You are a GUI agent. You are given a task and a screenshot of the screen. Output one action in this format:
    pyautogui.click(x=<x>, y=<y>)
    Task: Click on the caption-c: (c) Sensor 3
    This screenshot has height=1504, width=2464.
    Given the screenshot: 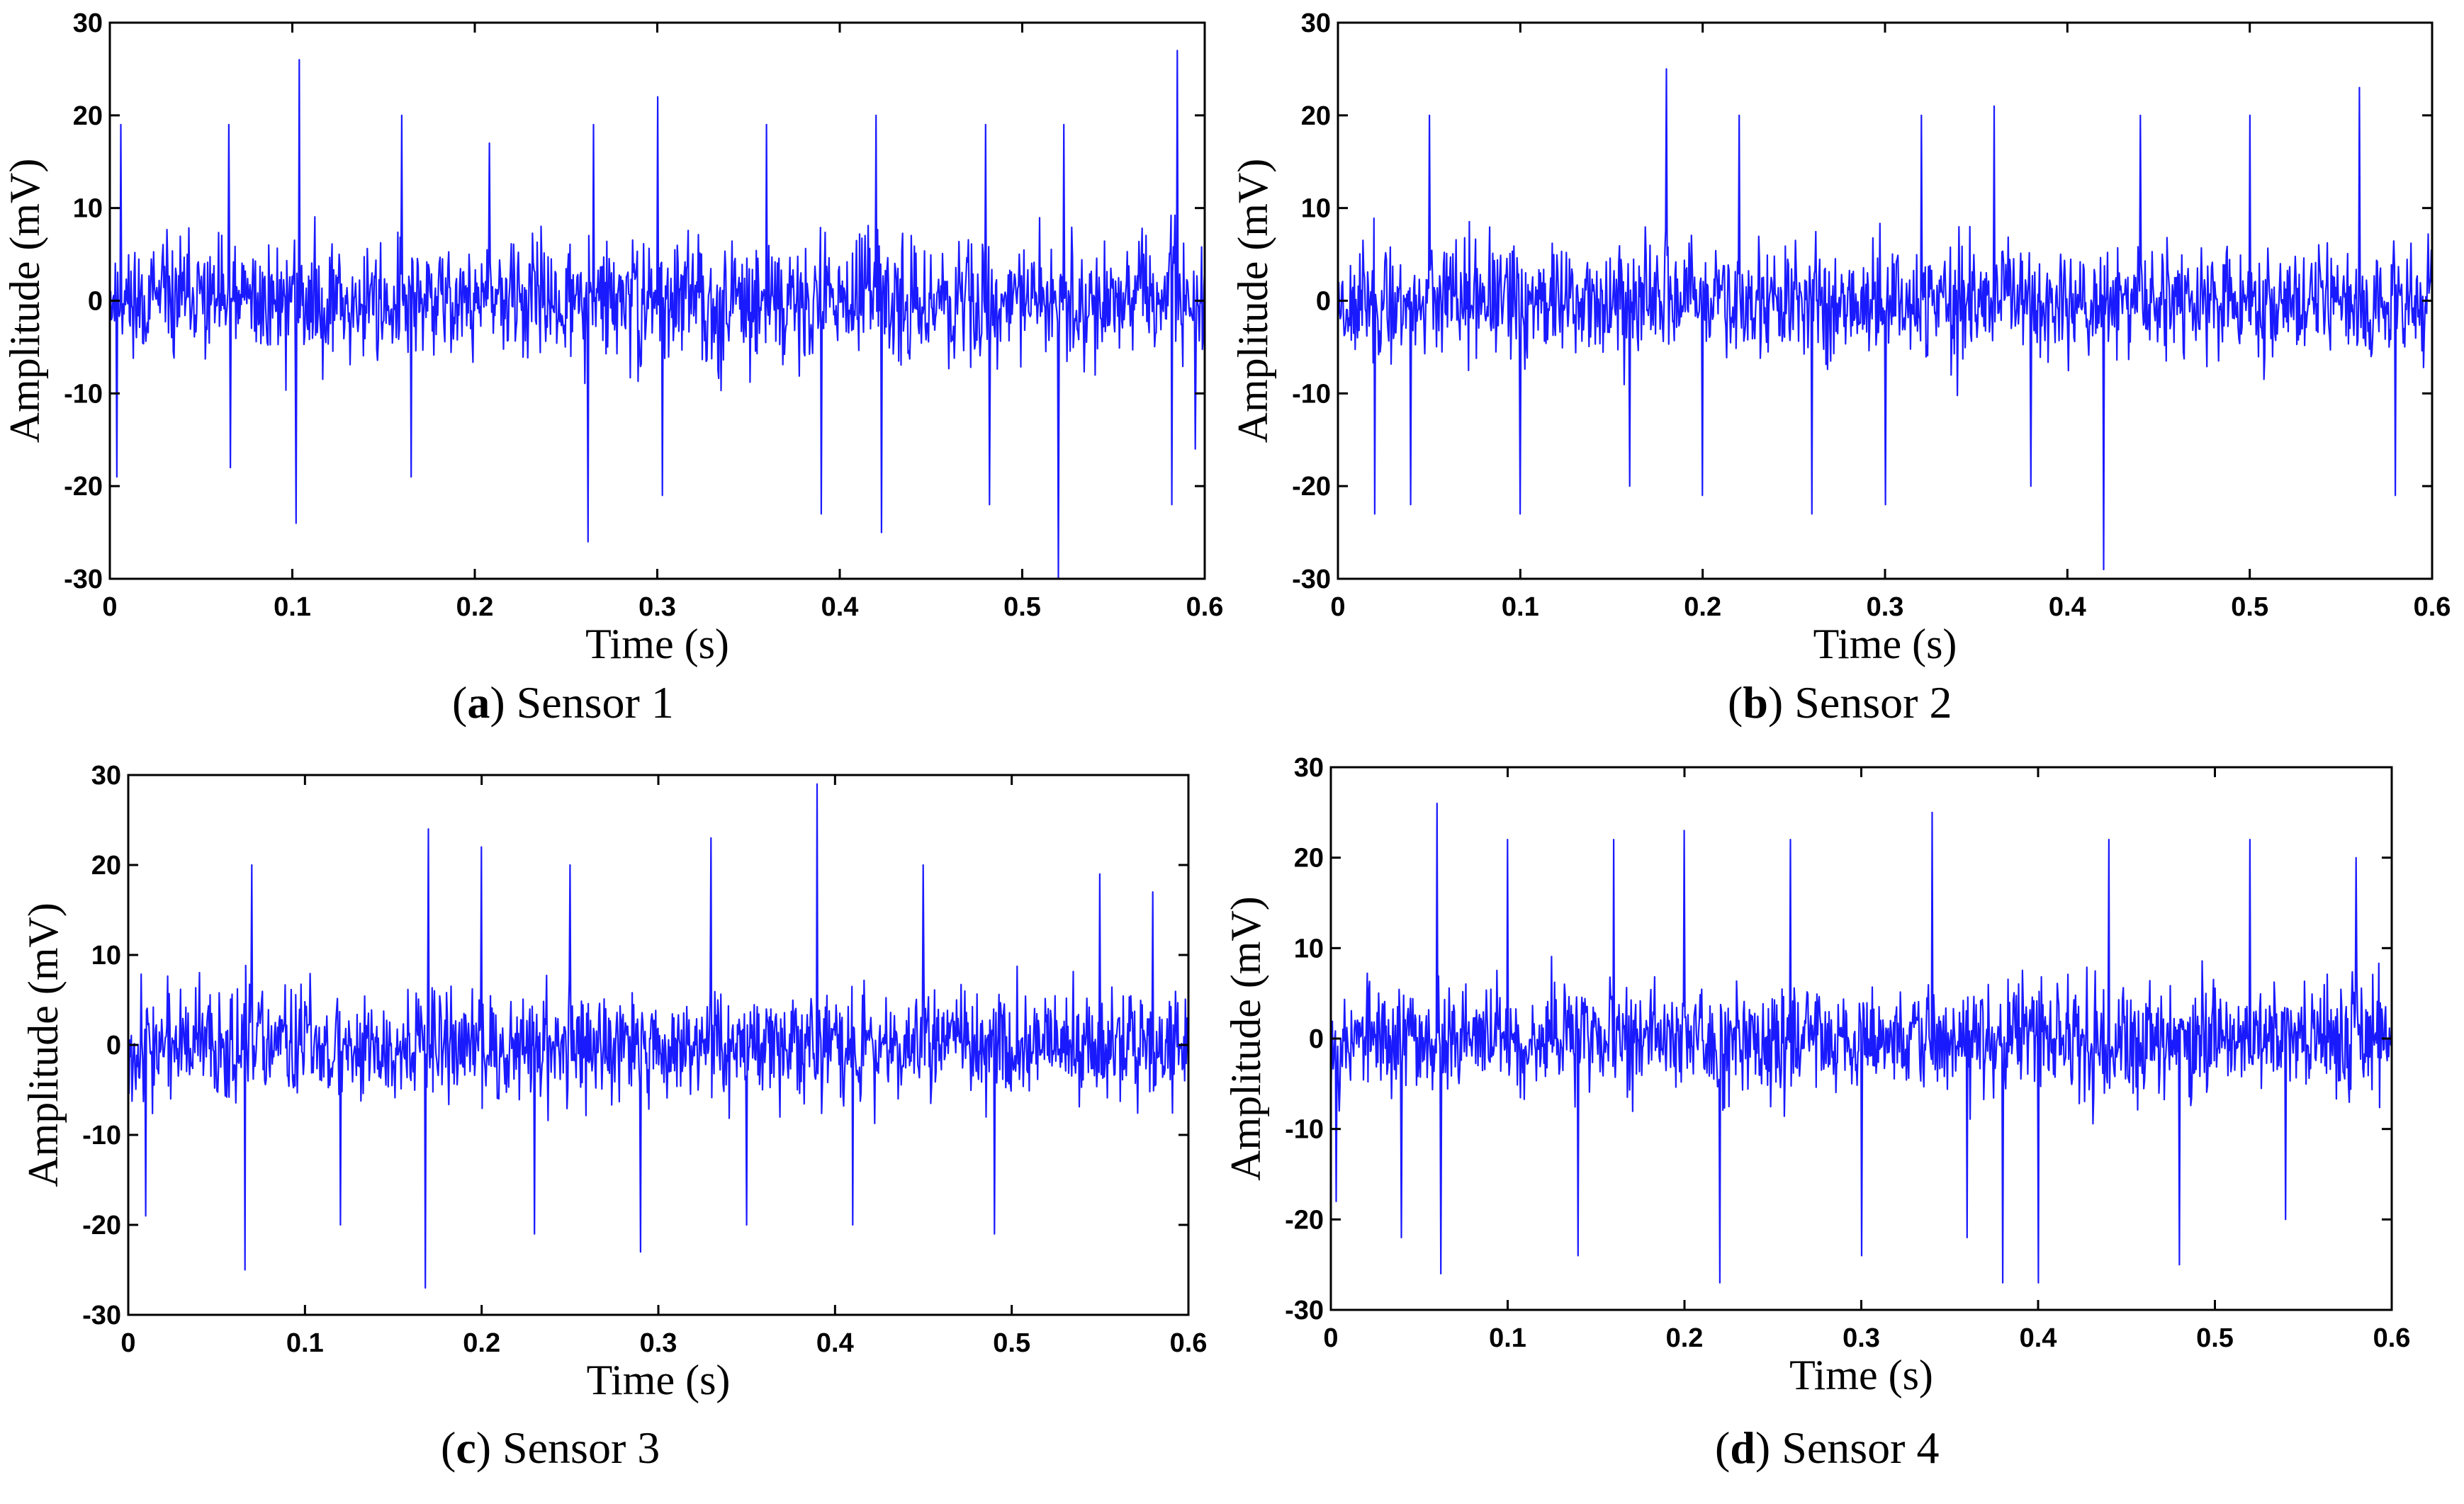 What is the action you would take?
    pyautogui.click(x=550, y=1448)
    